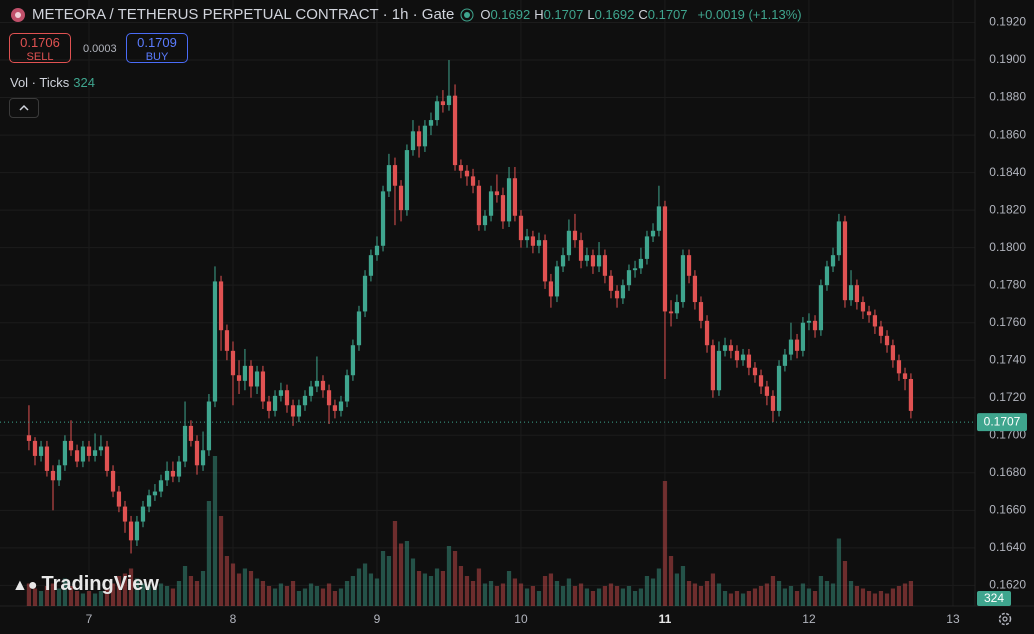 This screenshot has width=1034, height=634. Describe the element at coordinates (377, 619) in the screenshot. I see `x-tick-label: 9` at that location.